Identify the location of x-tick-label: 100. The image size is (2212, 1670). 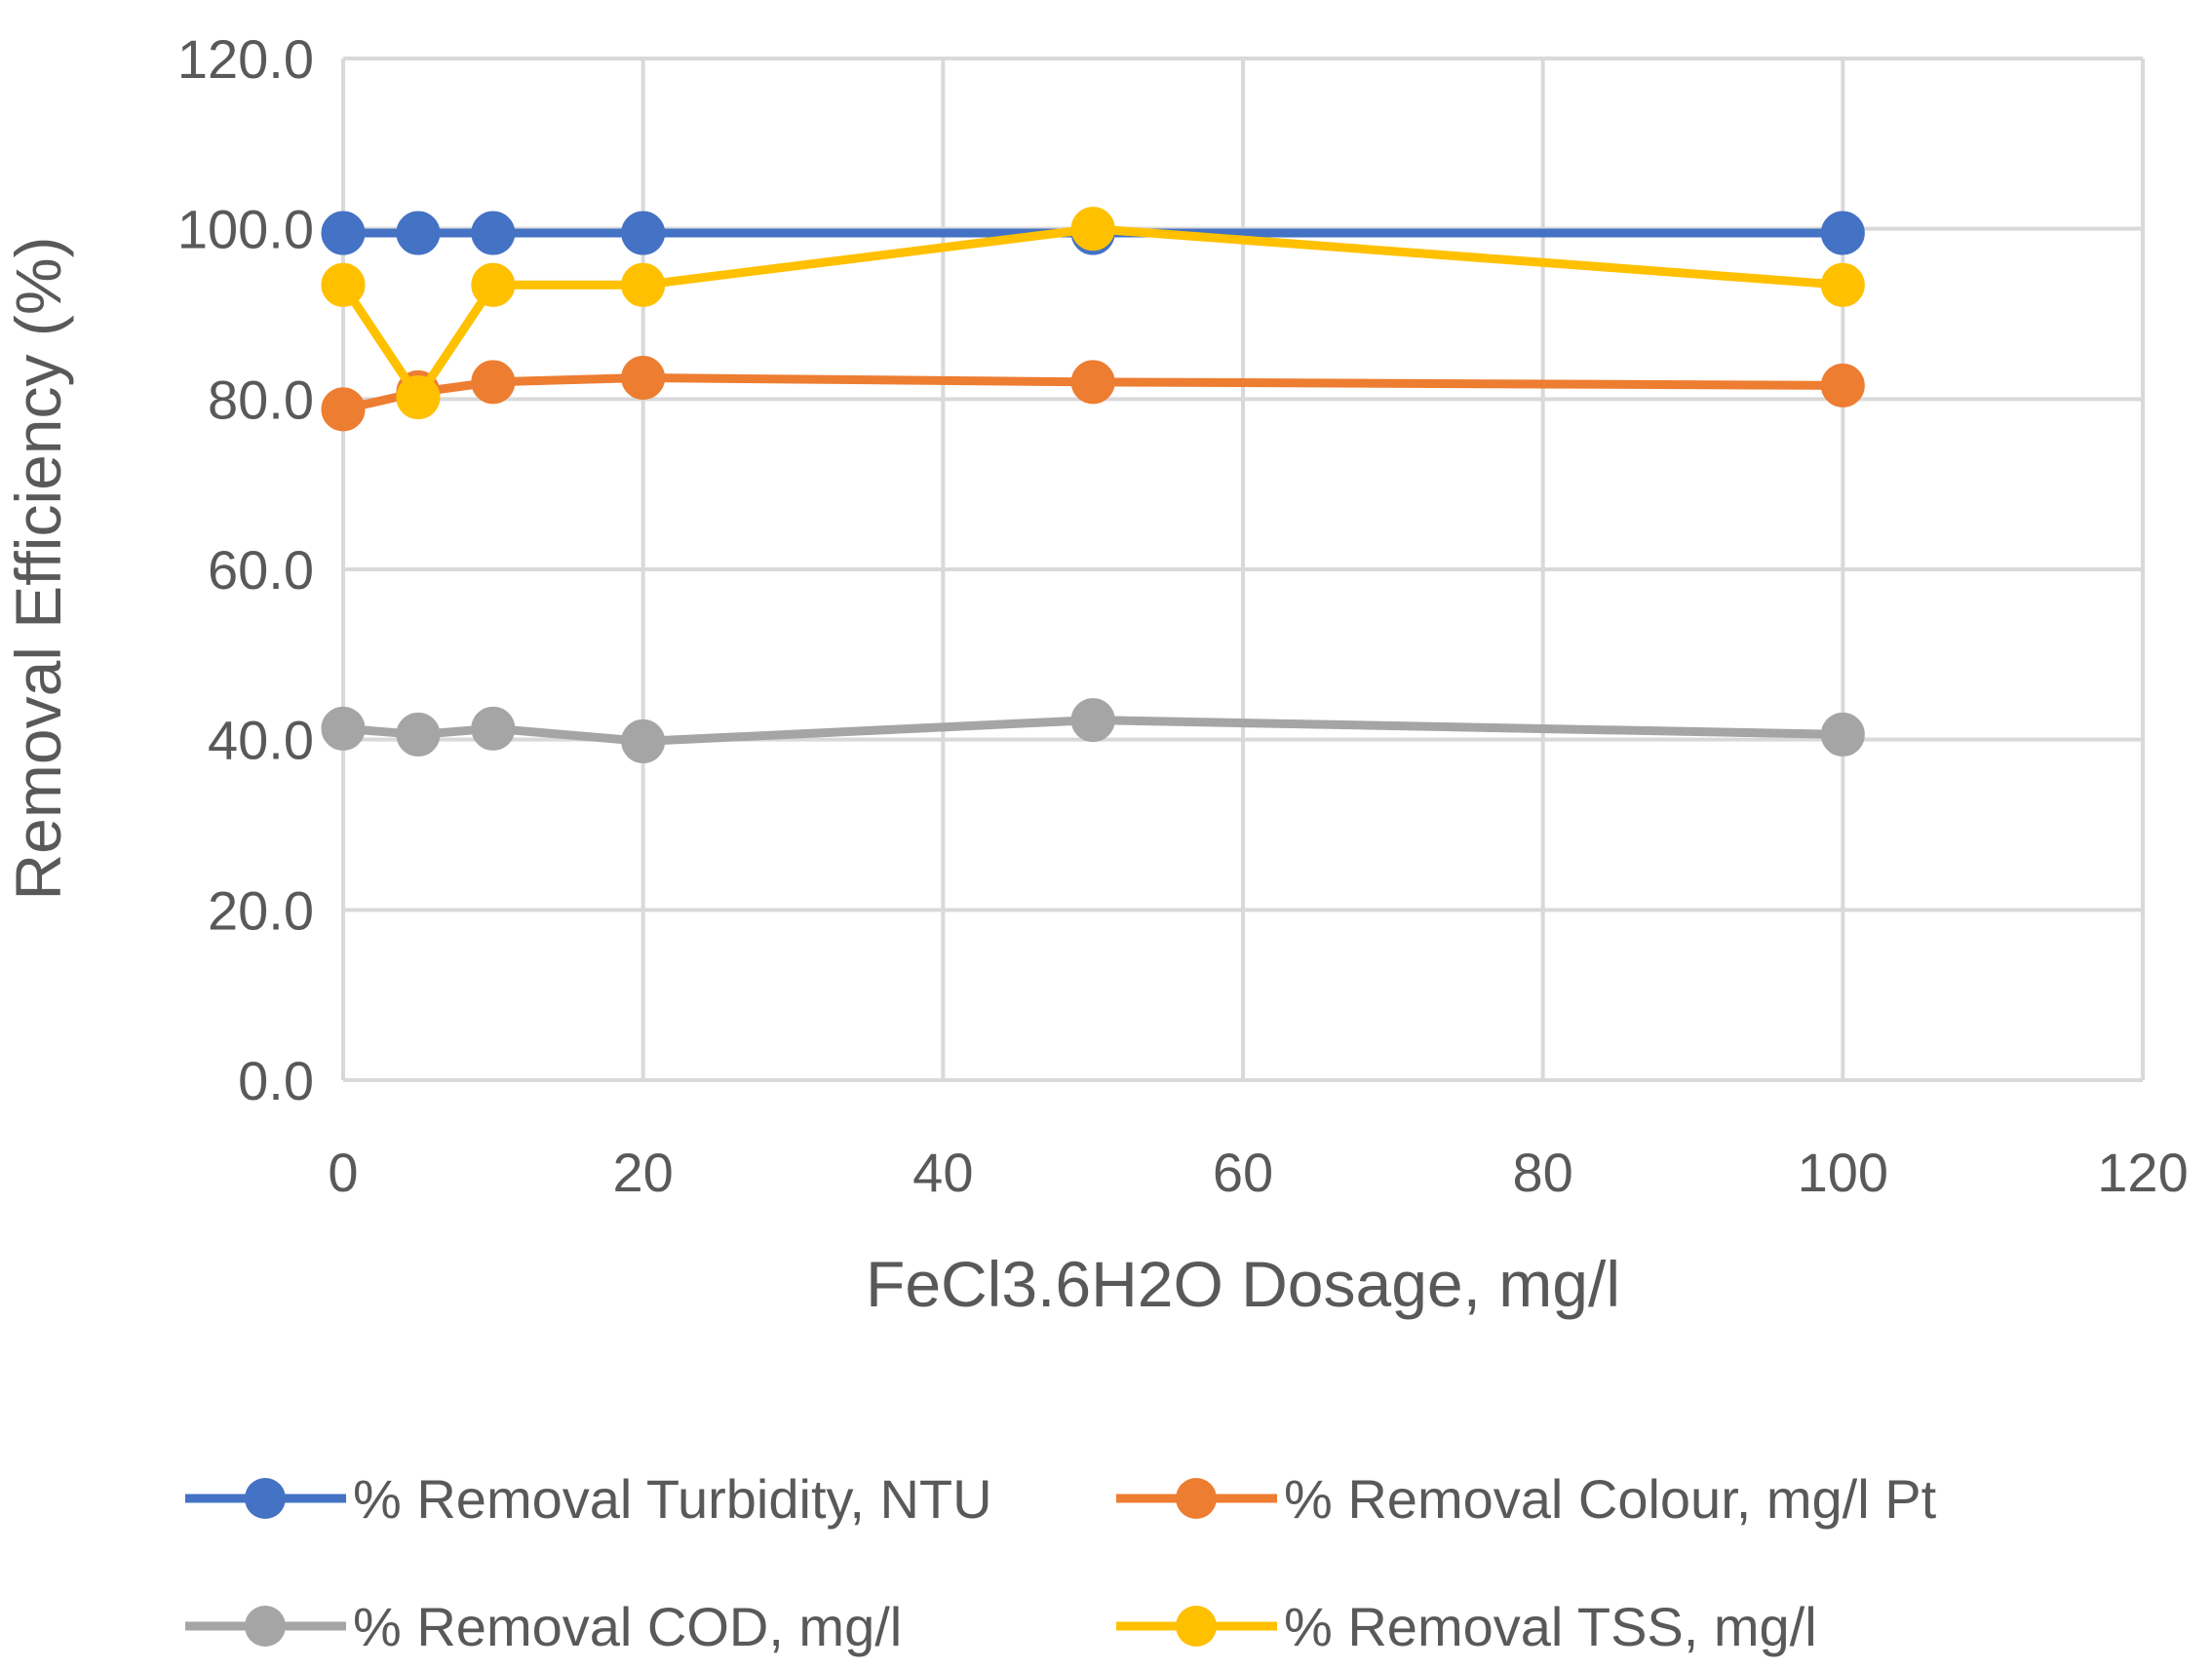
(1843, 1172).